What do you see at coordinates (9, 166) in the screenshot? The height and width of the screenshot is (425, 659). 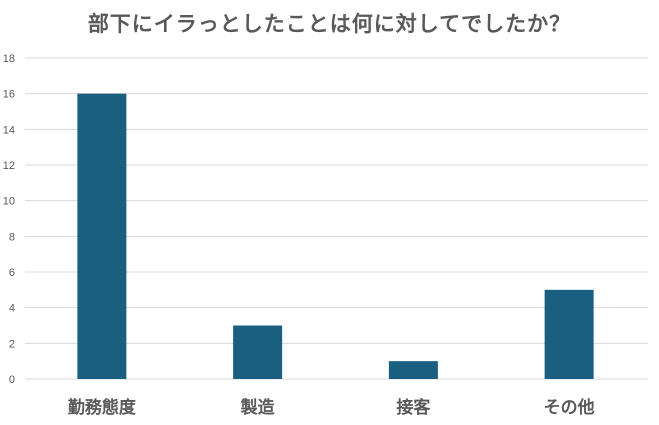 I see `y-tick-label: 12` at bounding box center [9, 166].